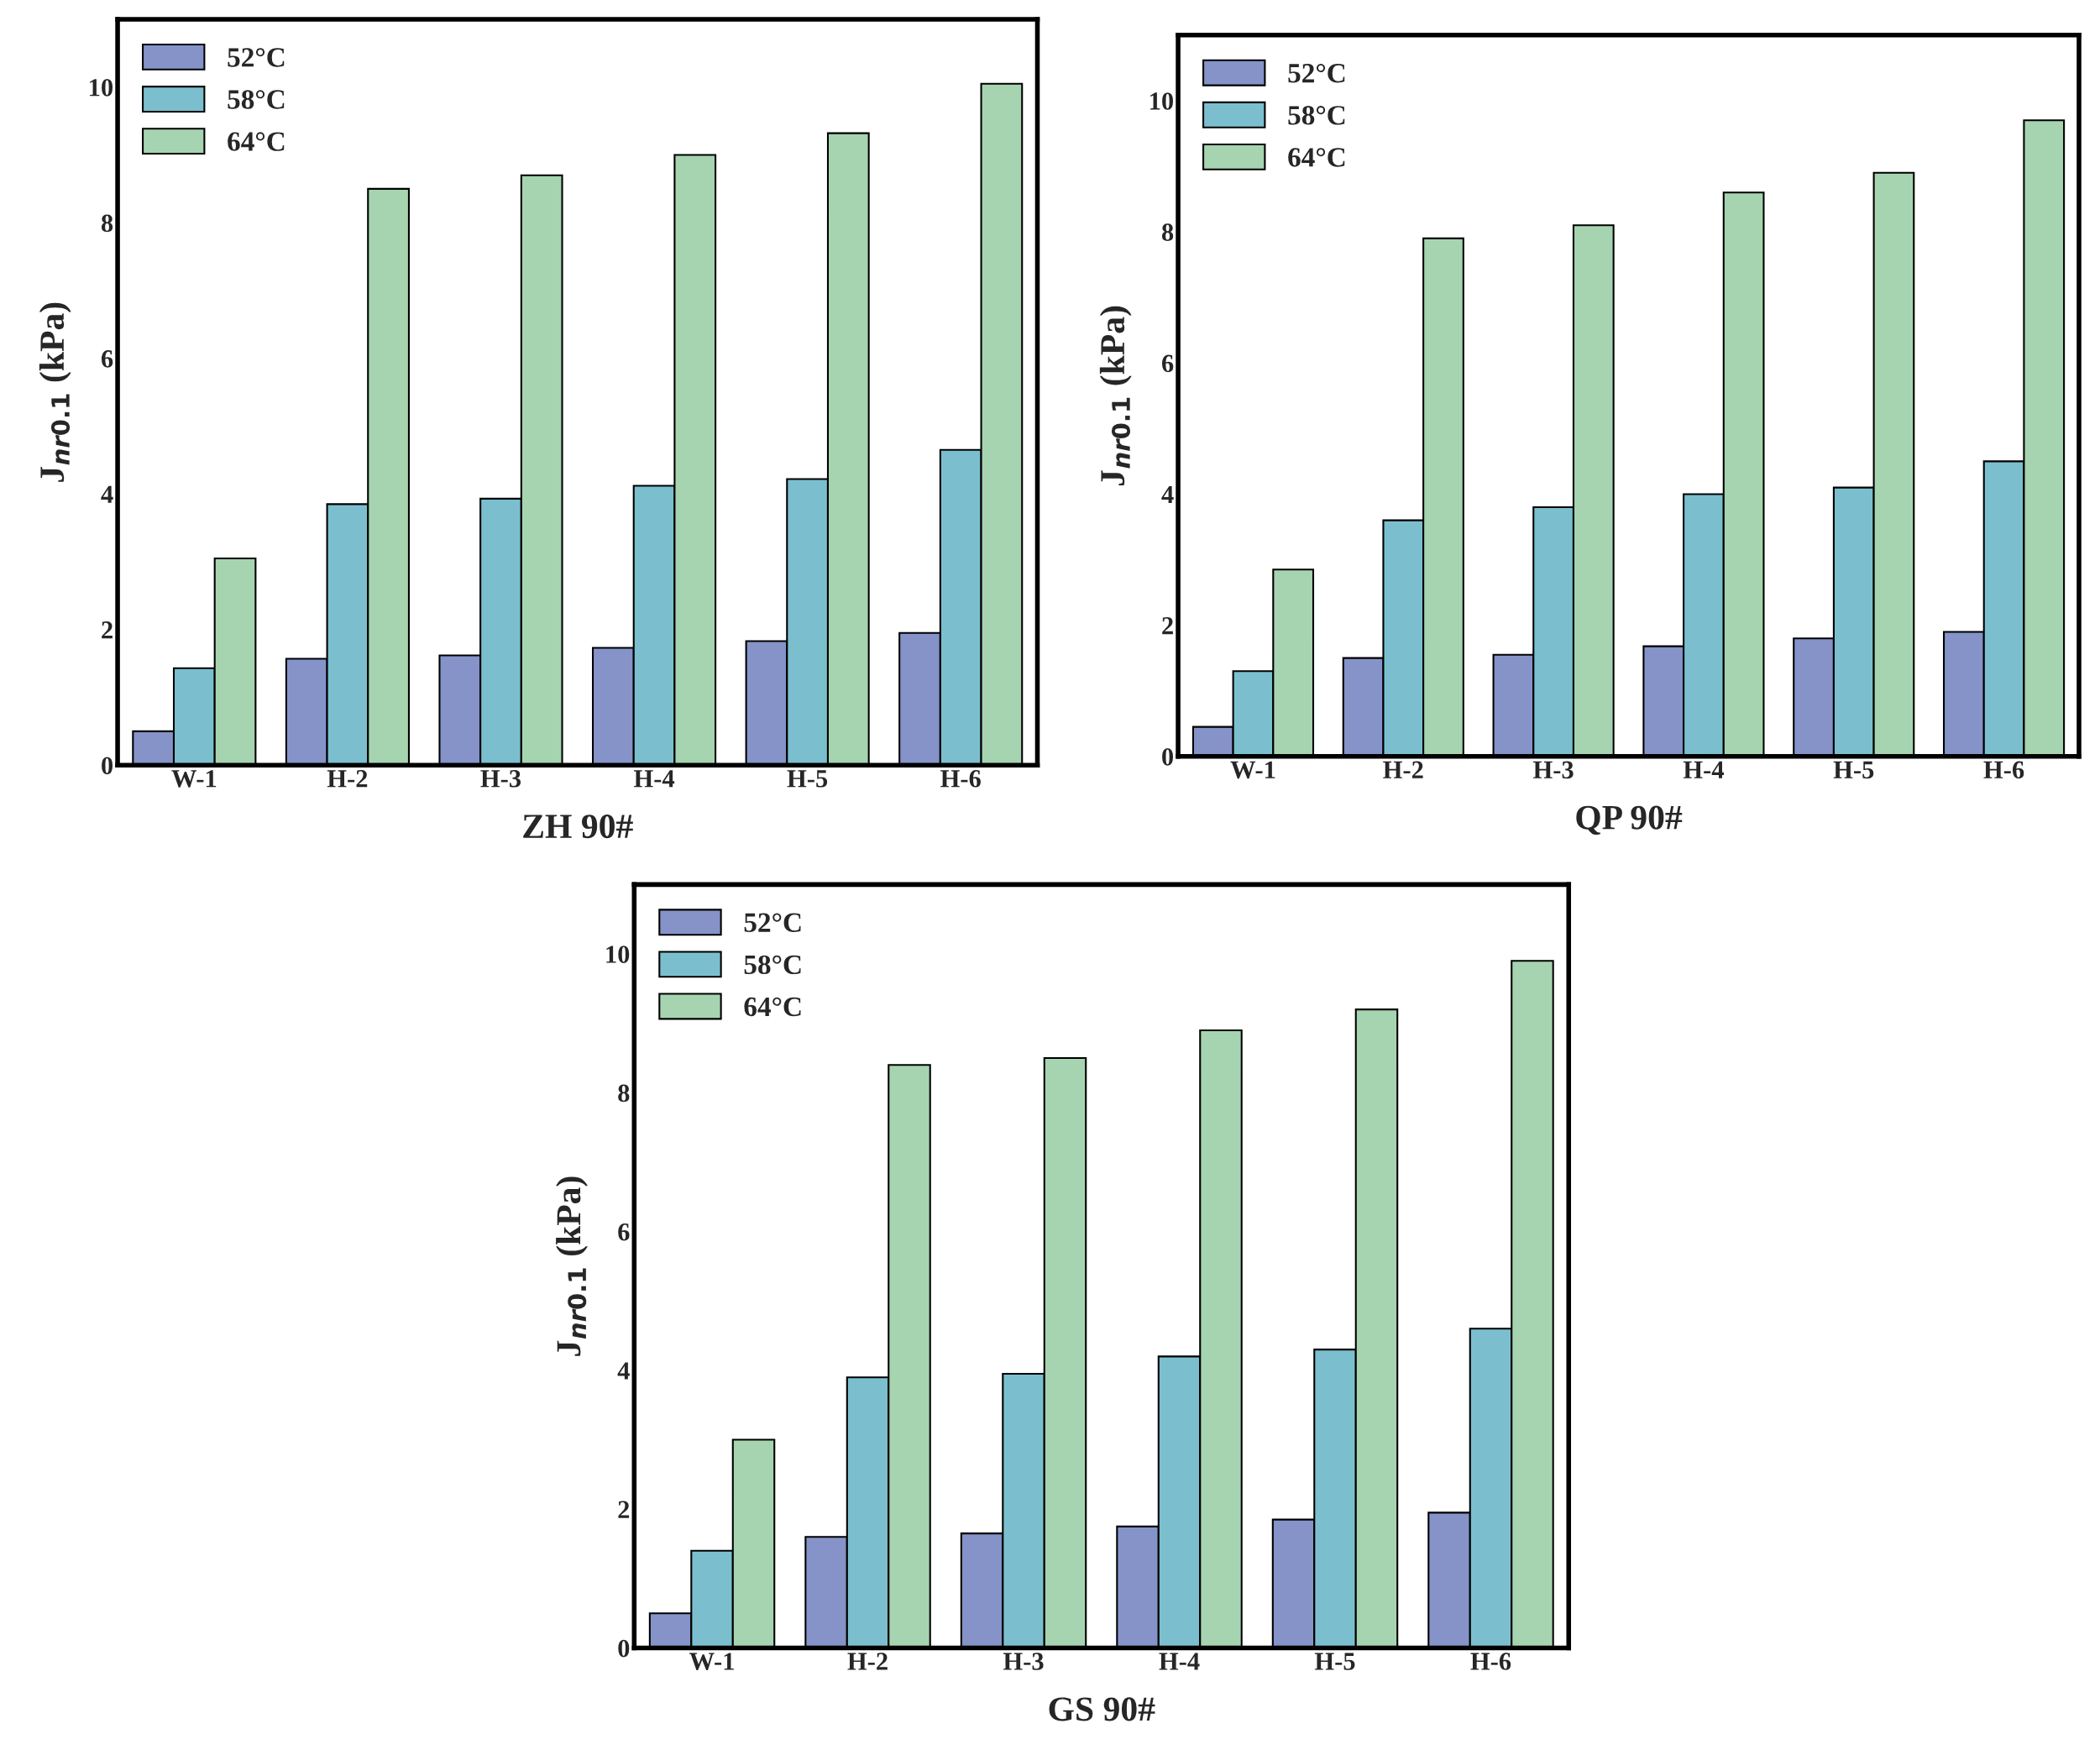 This screenshot has height=1755, width=2100. I want to click on x-axis-title: GS 90#, so click(1102, 1709).